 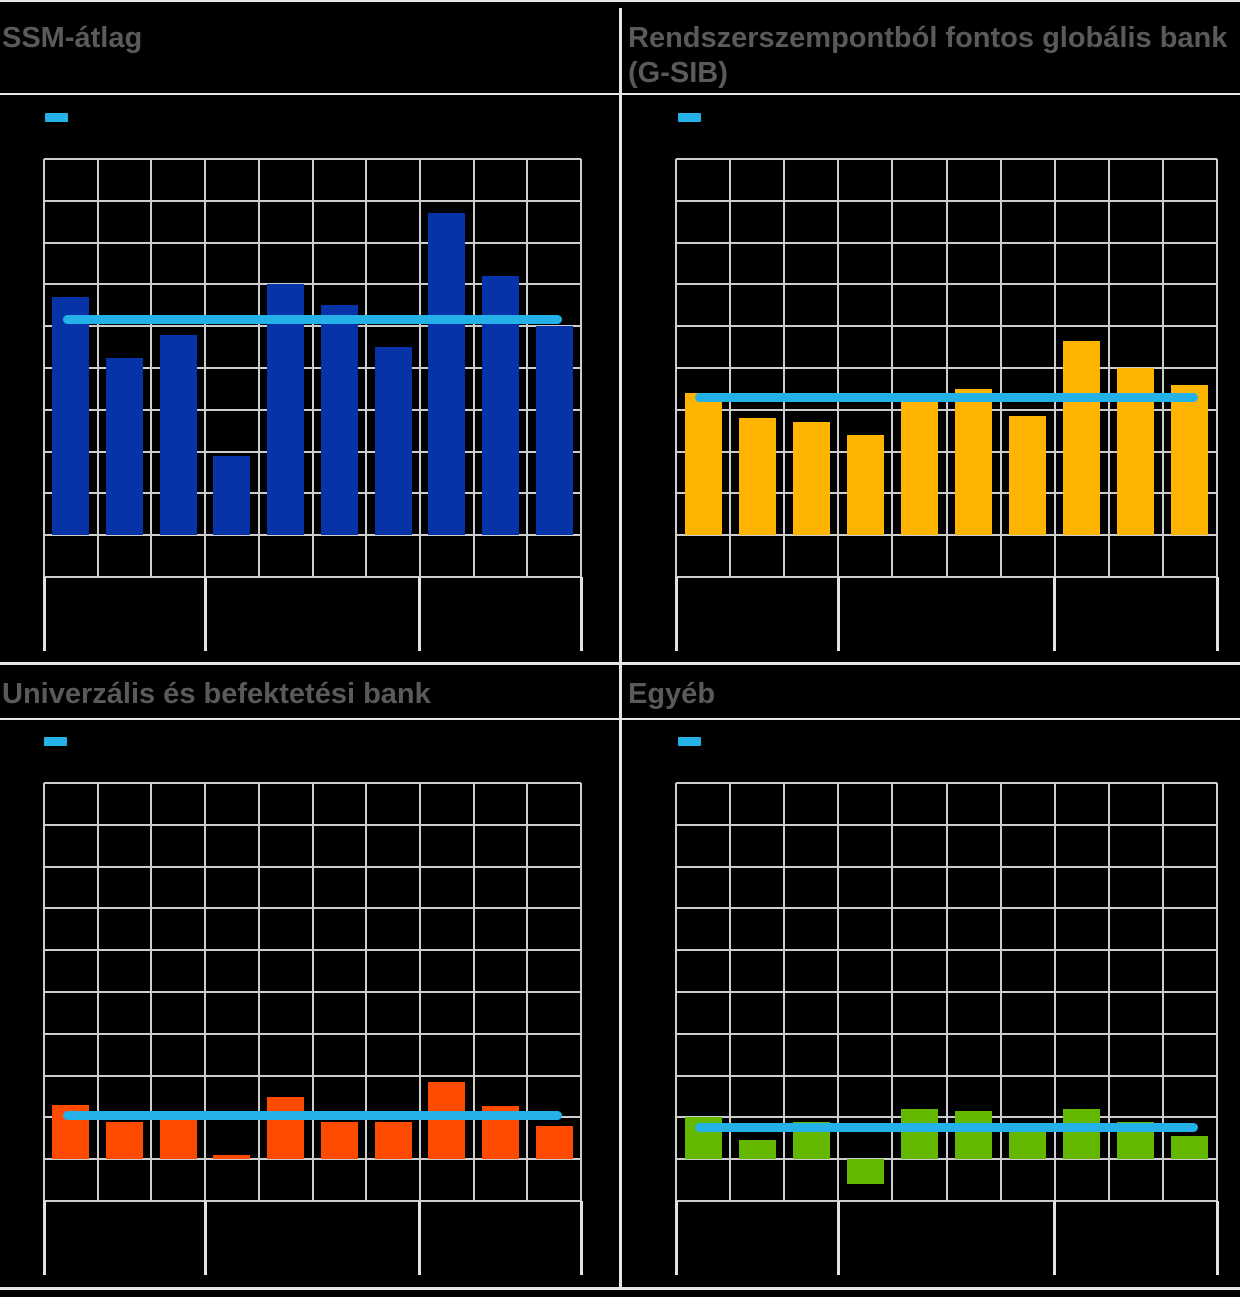 I want to click on bottom-title-separator, so click(x=620, y=719).